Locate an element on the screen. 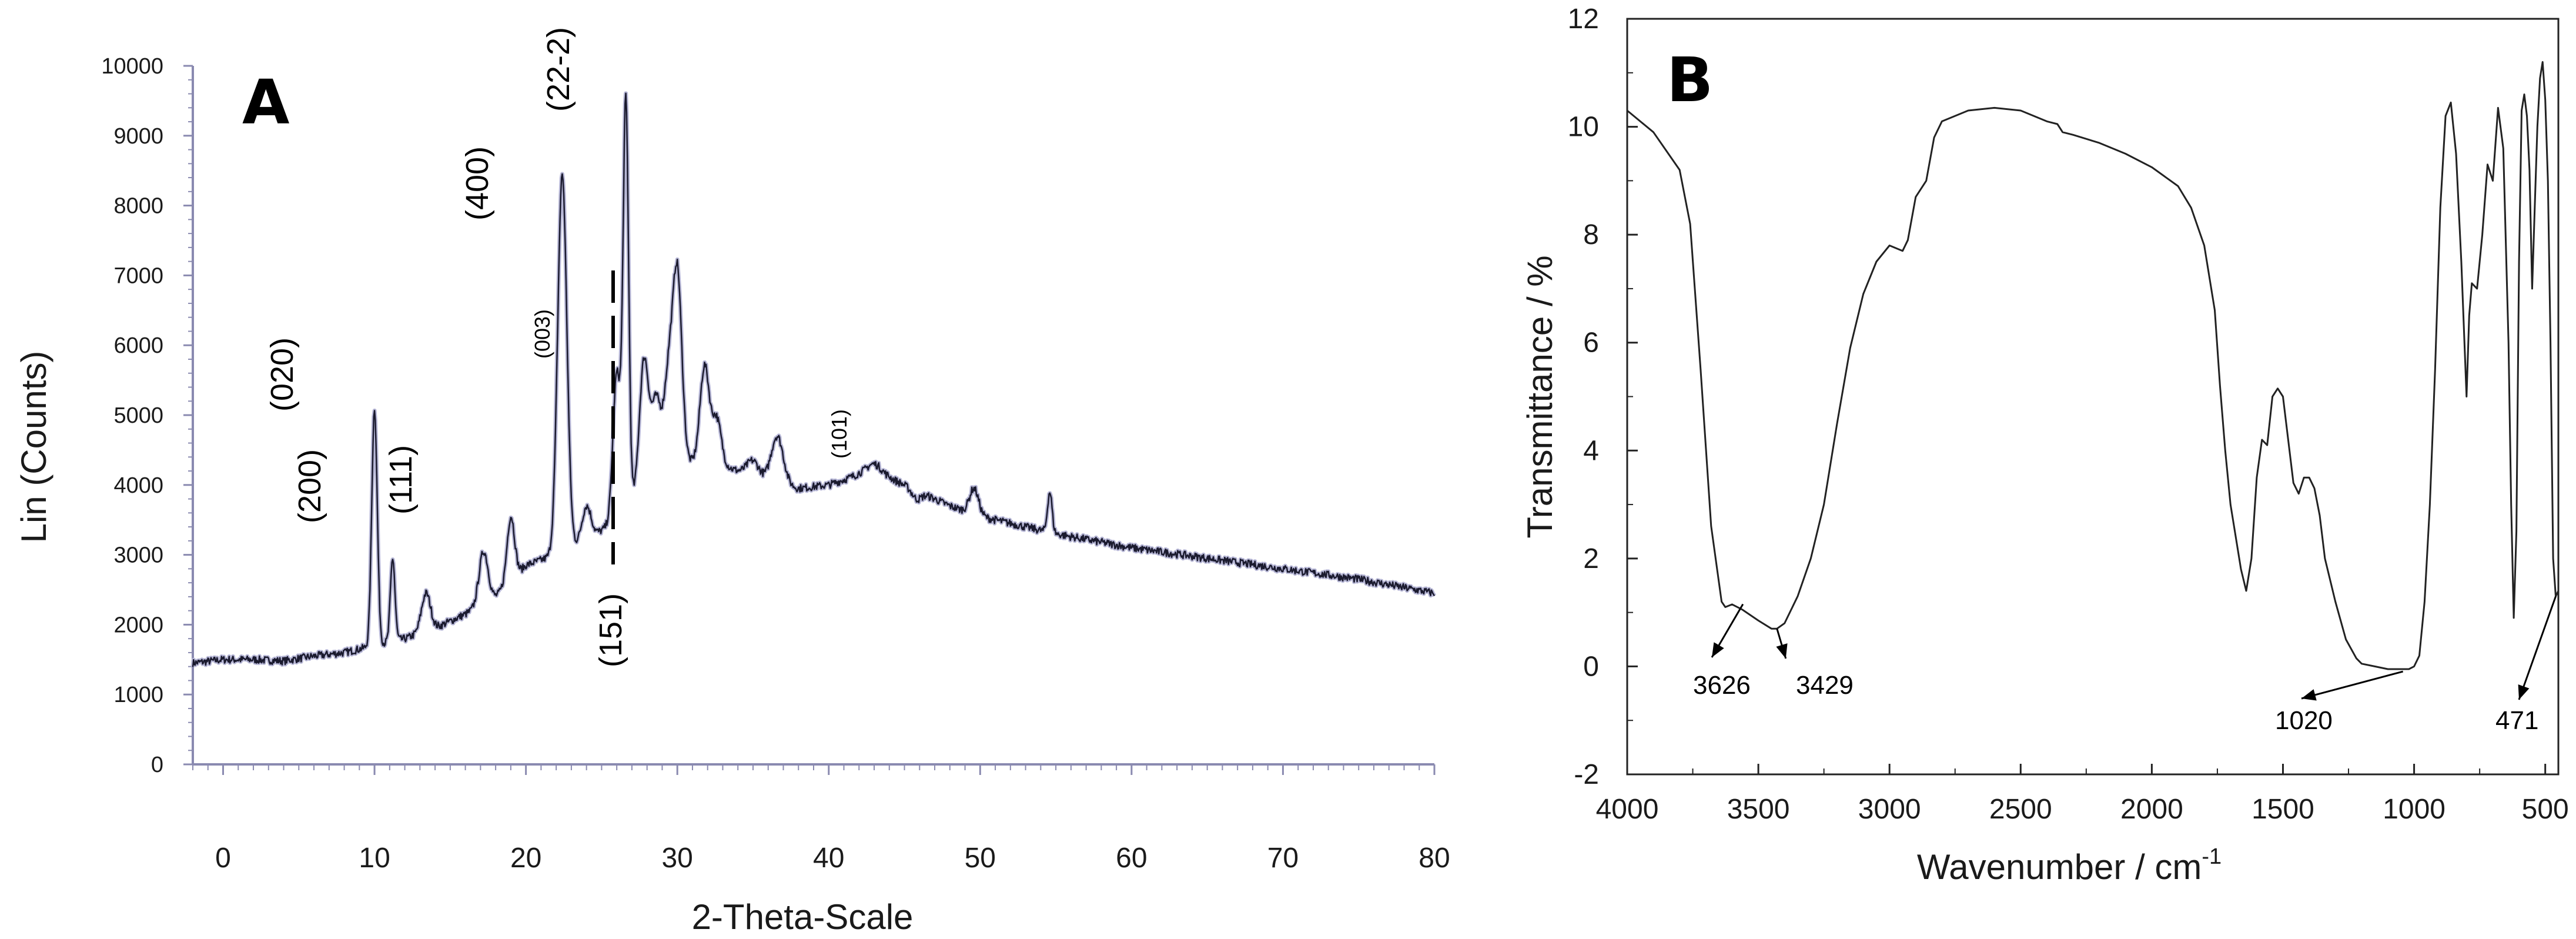 The height and width of the screenshot is (939, 2576). x-axis-label-b-text: Wavenumber / cm is located at coordinates (2059, 867).